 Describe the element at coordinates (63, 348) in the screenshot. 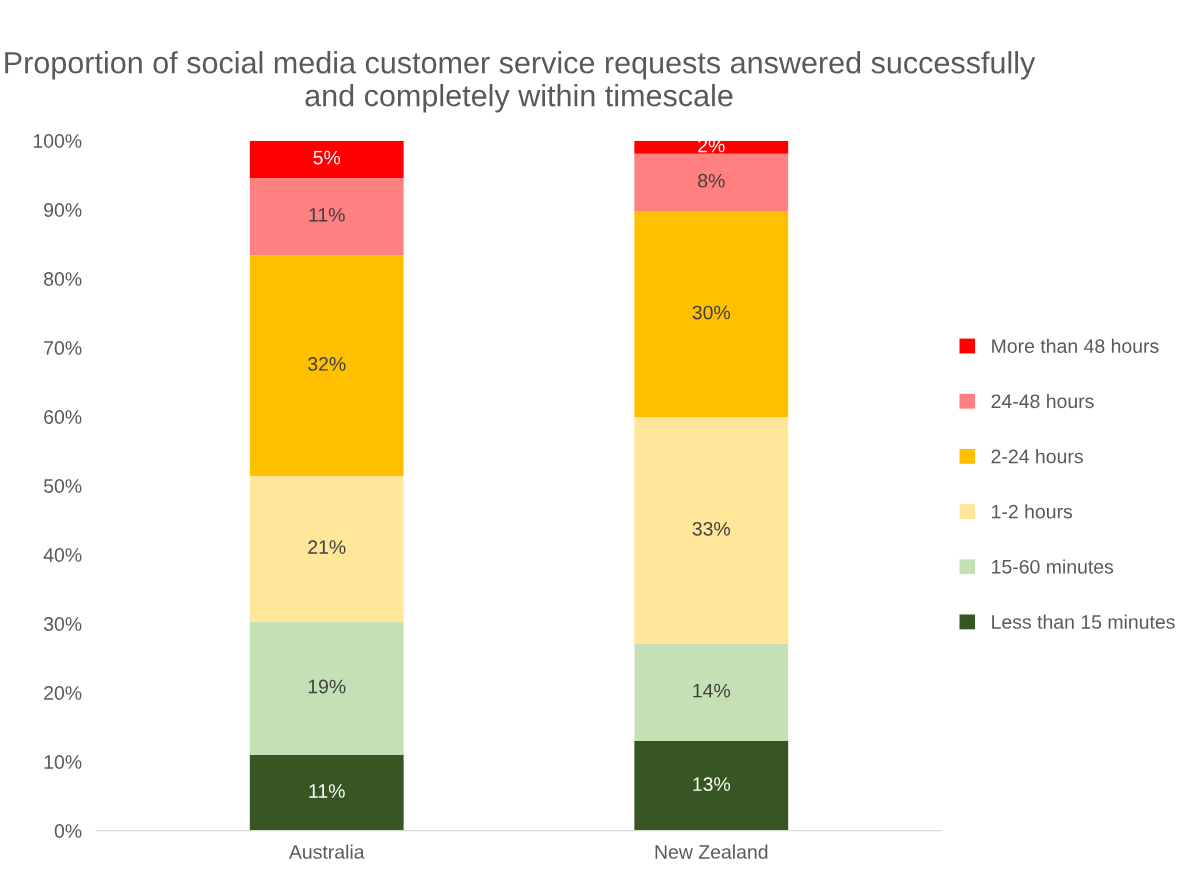

I see `y-tick-label: 70%` at that location.